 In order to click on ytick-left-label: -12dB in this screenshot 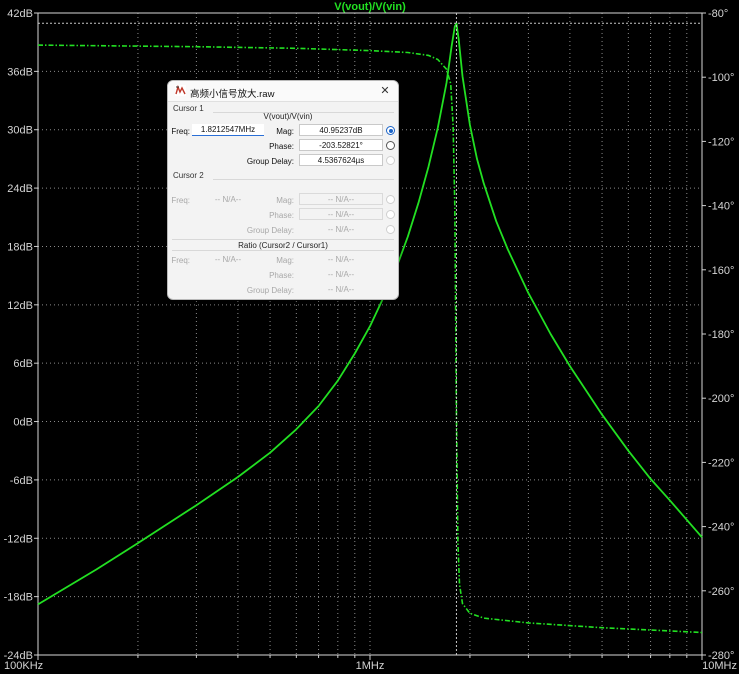, I will do `click(18, 539)`.